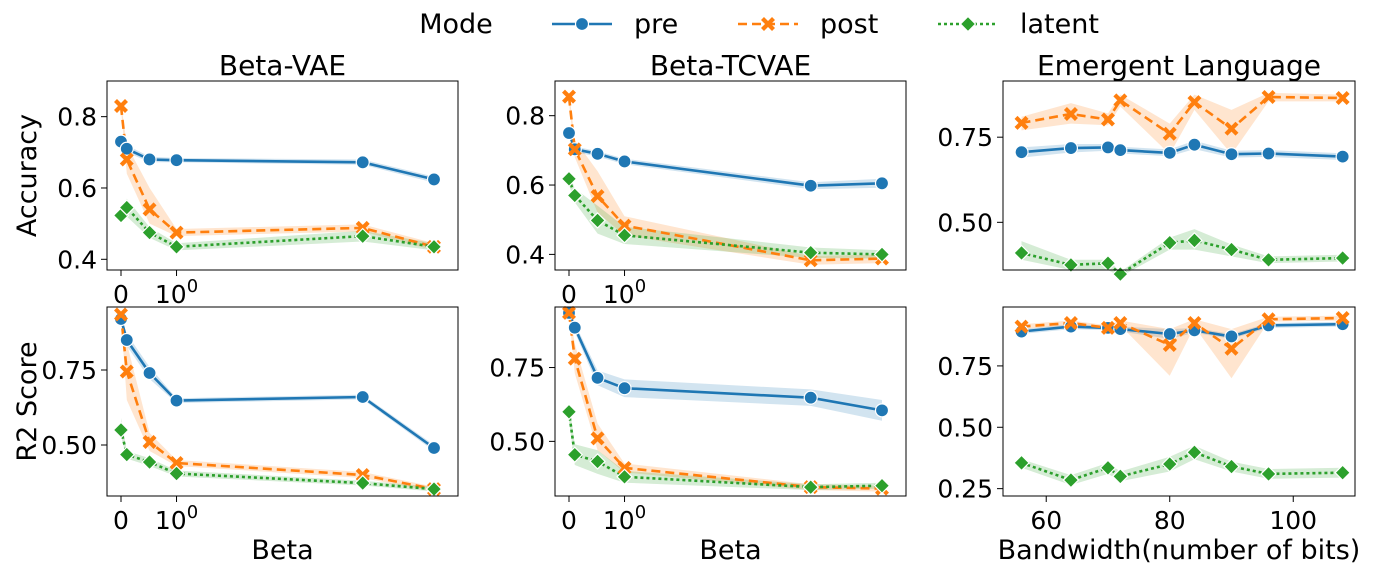  What do you see at coordinates (176, 292) in the screenshot?
I see `x-tick-label: 100` at bounding box center [176, 292].